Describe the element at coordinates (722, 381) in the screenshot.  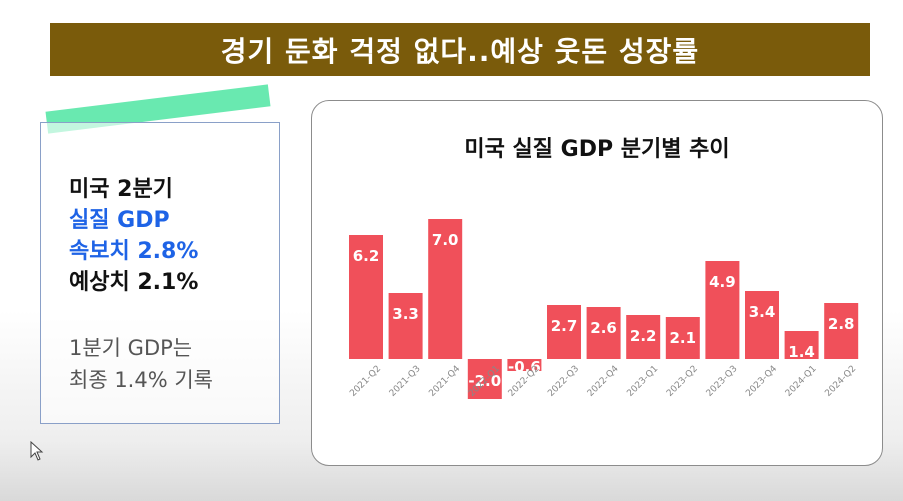
I see `x-tick-2023-Q3: 2023-Q3` at that location.